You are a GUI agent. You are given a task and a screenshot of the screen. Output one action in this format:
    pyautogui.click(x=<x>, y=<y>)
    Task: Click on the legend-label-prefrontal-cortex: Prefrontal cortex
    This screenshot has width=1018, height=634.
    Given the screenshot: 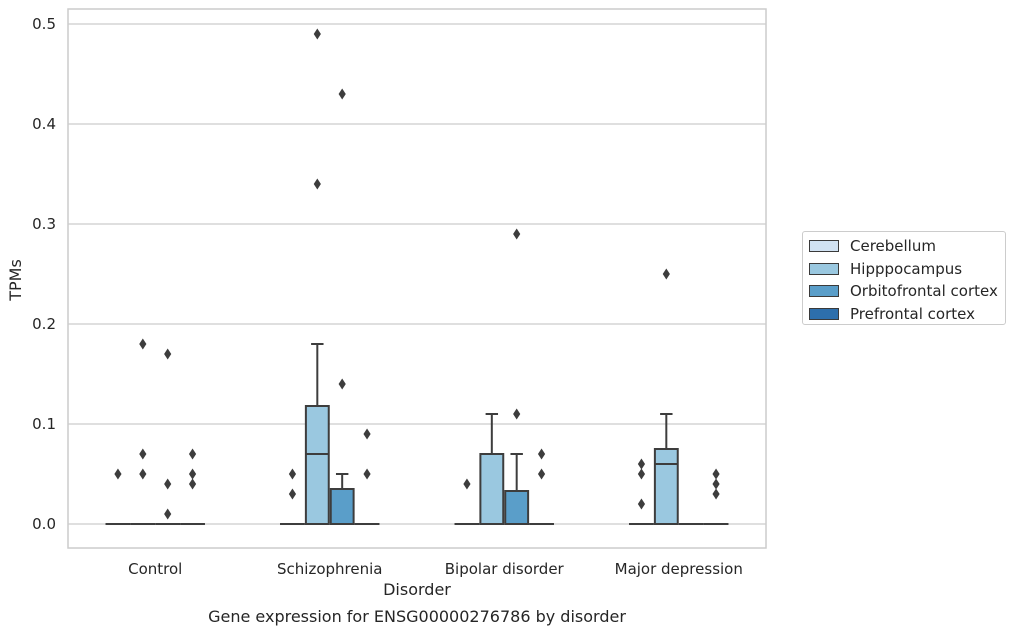 What is the action you would take?
    pyautogui.click(x=912, y=314)
    